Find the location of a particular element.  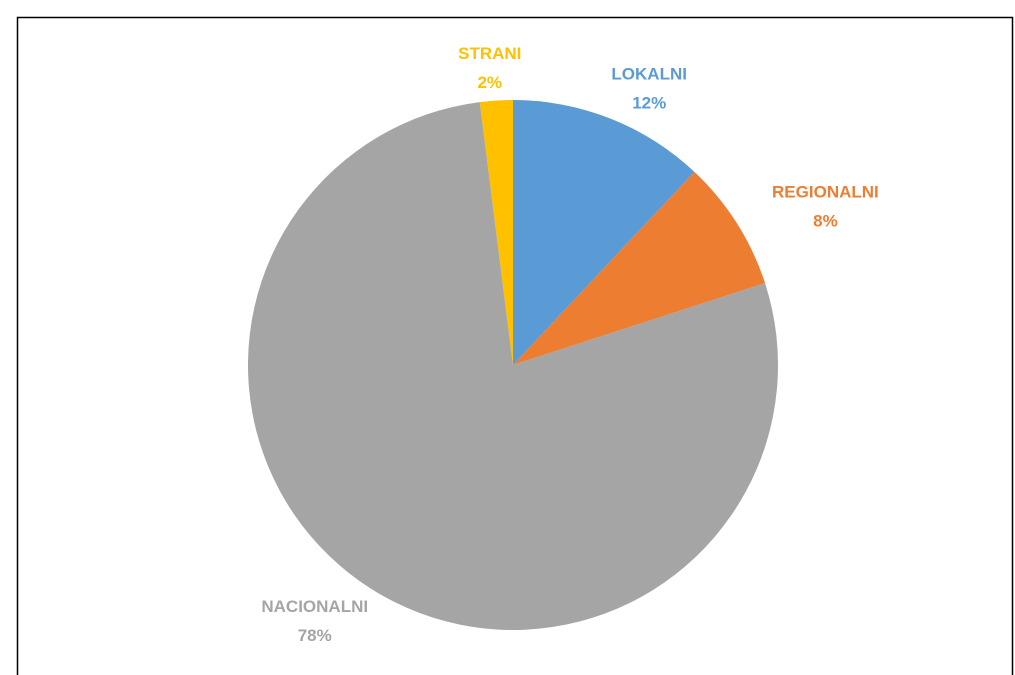

slice-value-label: 78% is located at coordinates (315, 635).